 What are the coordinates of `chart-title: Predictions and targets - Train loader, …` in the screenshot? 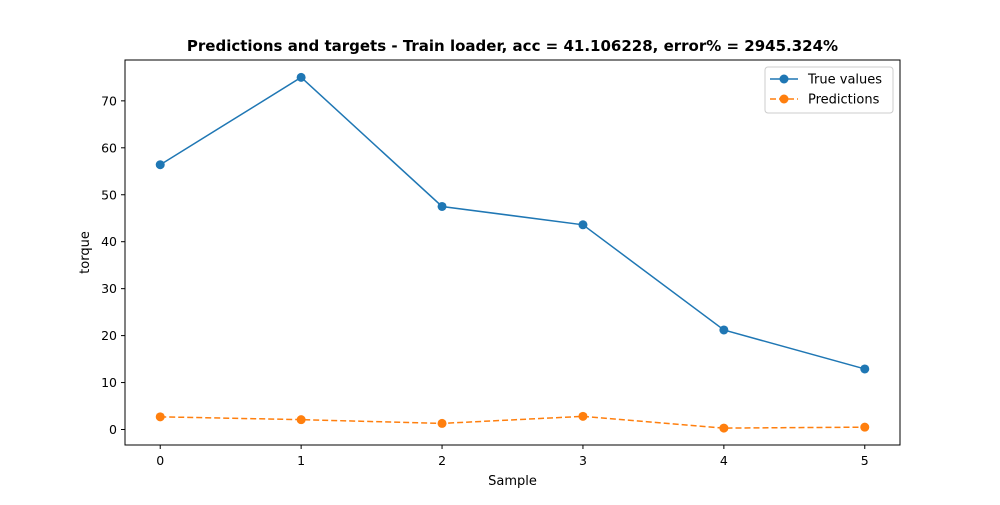 It's located at (512, 46).